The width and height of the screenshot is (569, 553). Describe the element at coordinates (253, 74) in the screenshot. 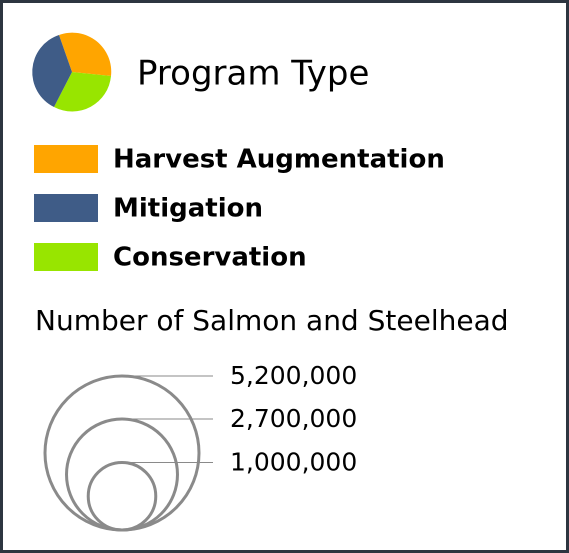

I see `legend-title: Program Type` at that location.